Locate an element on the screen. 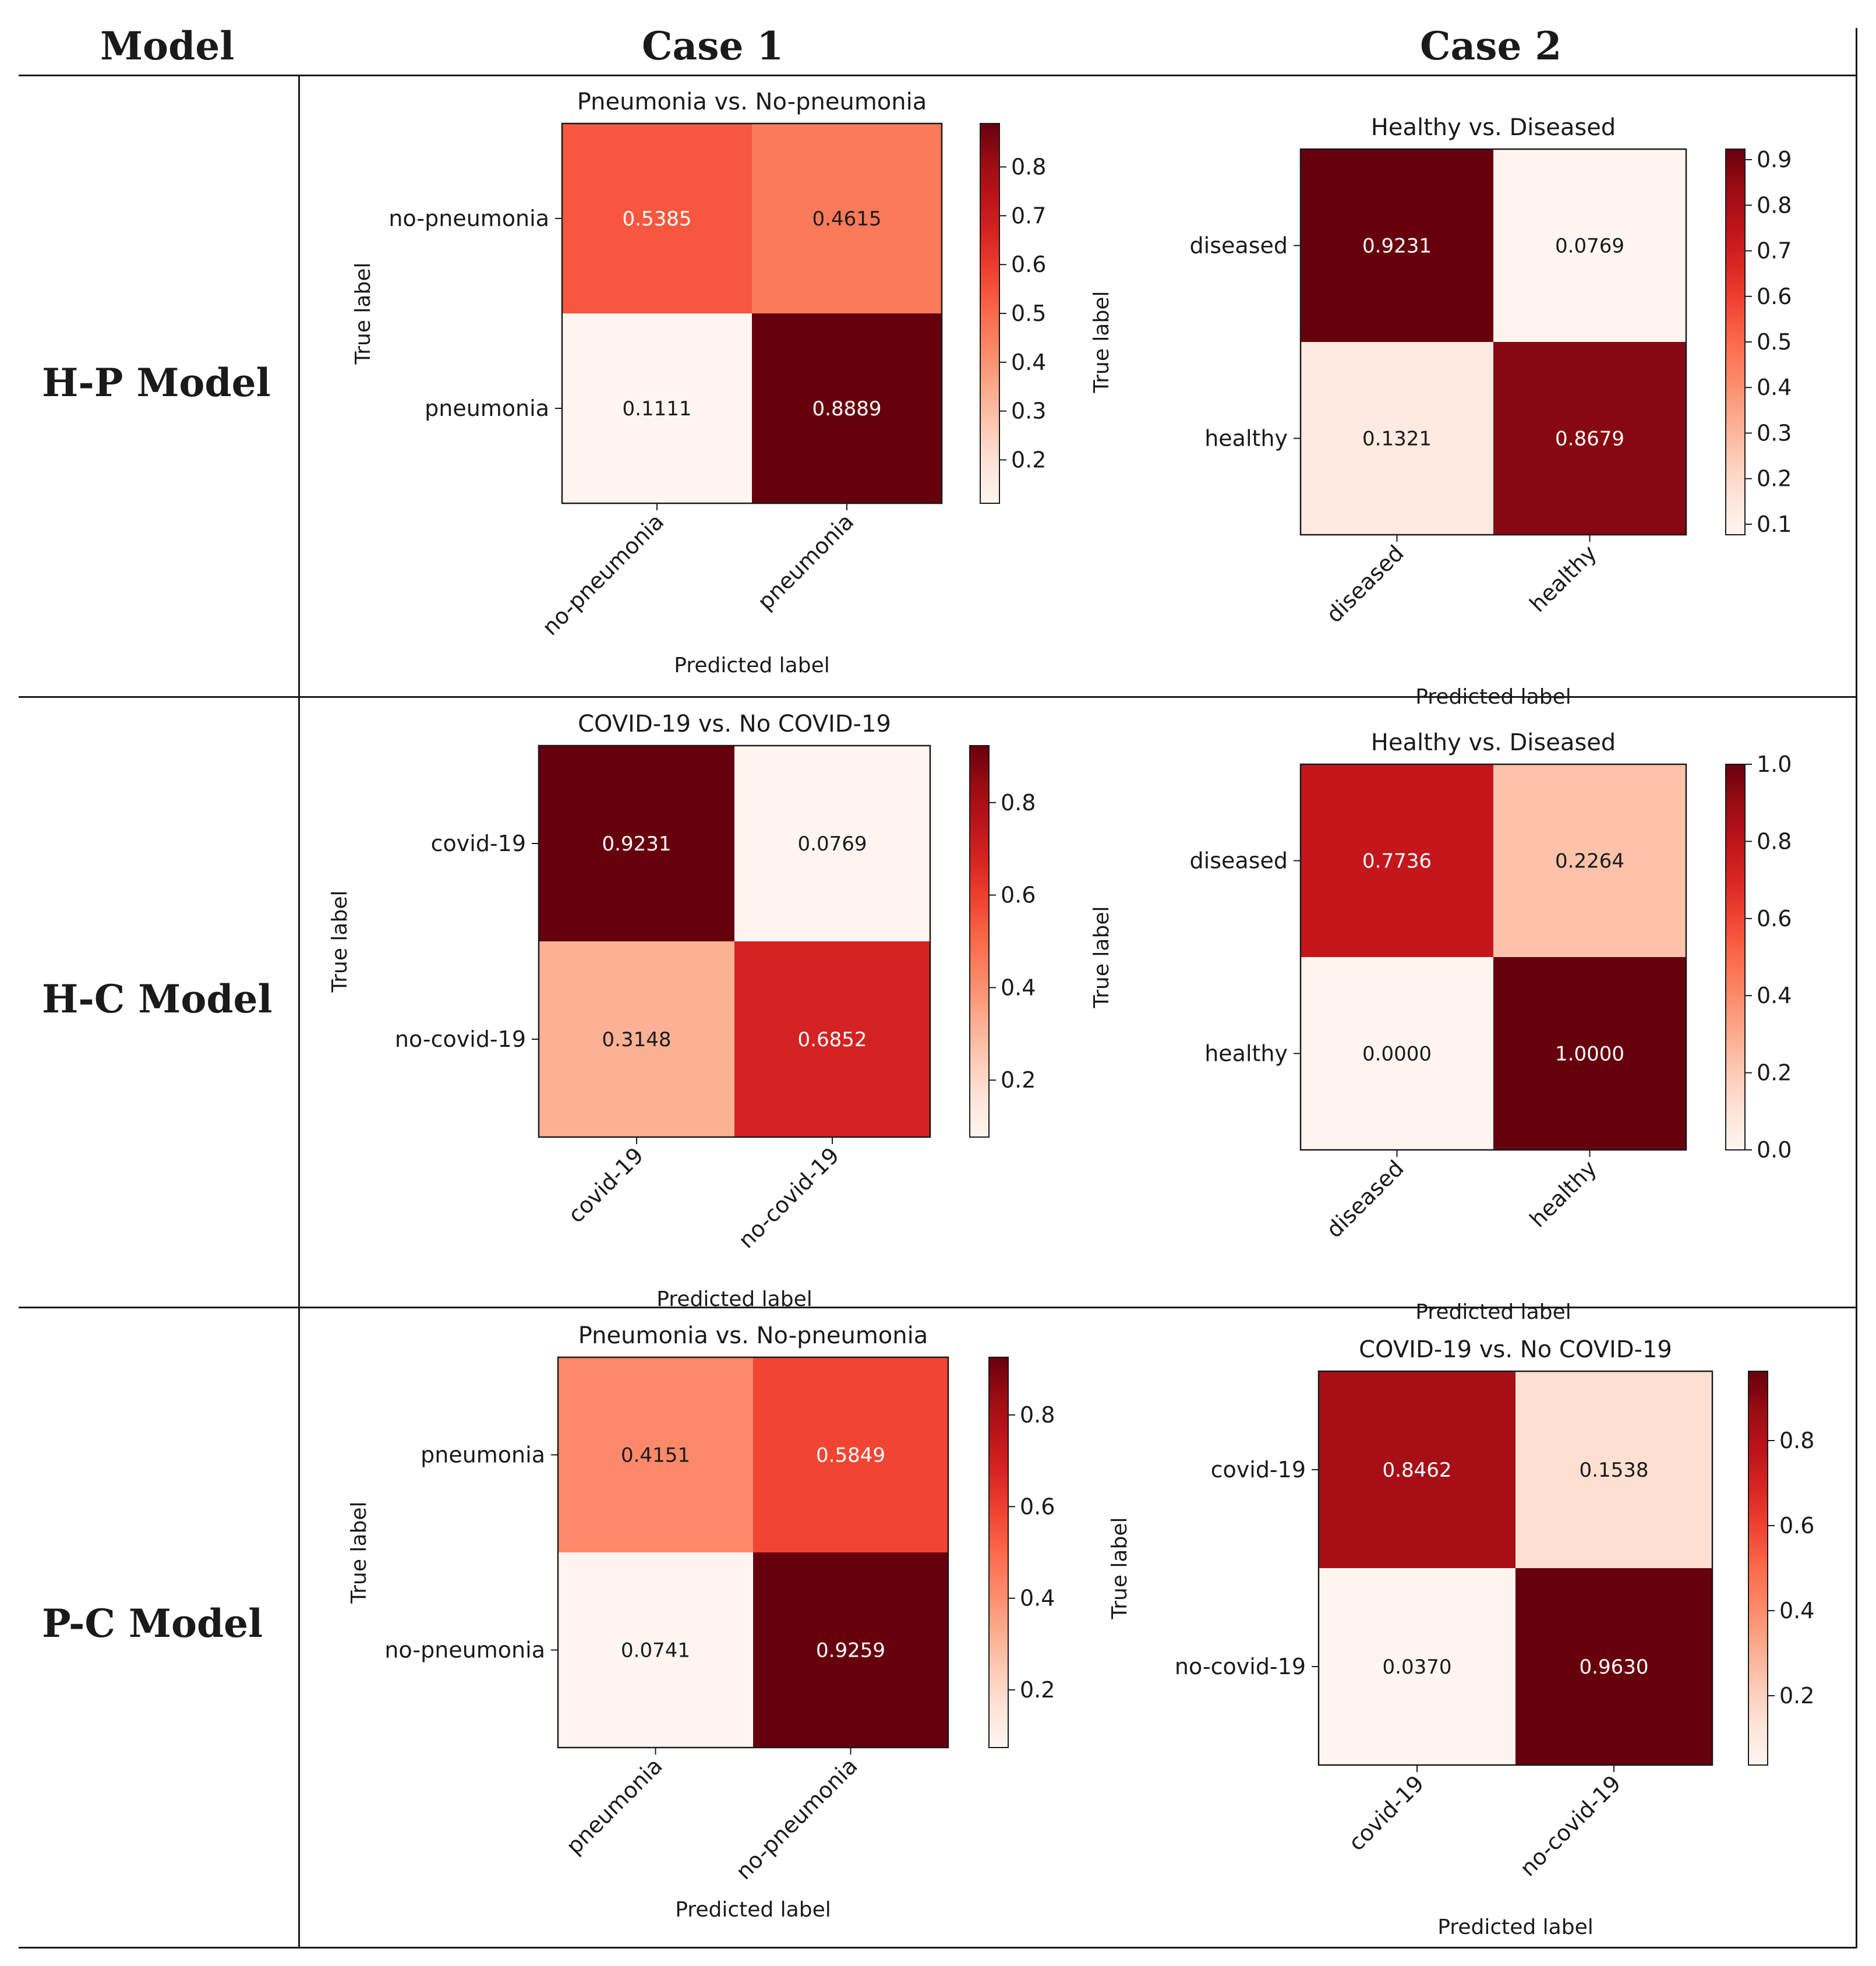  chart-3-colorbar-tick-label-1: 0.2 is located at coordinates (1775, 1073).